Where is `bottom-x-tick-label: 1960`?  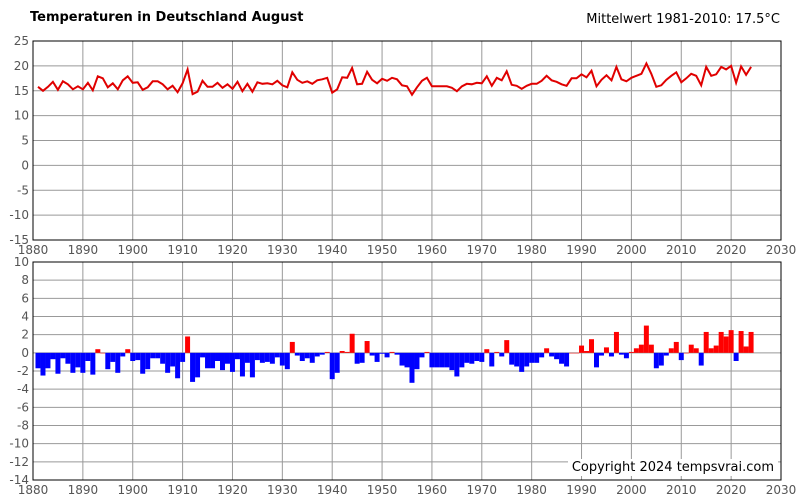
bottom-x-tick-label: 1960 is located at coordinates (432, 490).